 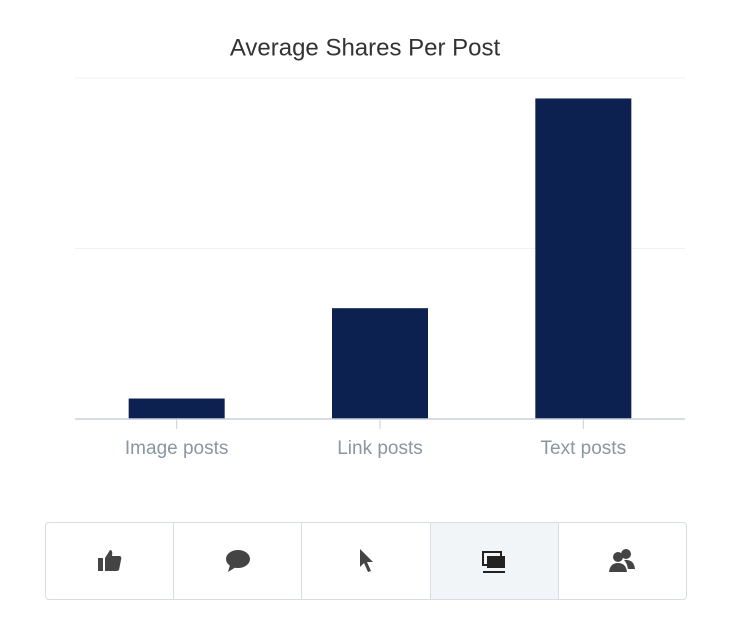 I want to click on like-icon, so click(x=109, y=560).